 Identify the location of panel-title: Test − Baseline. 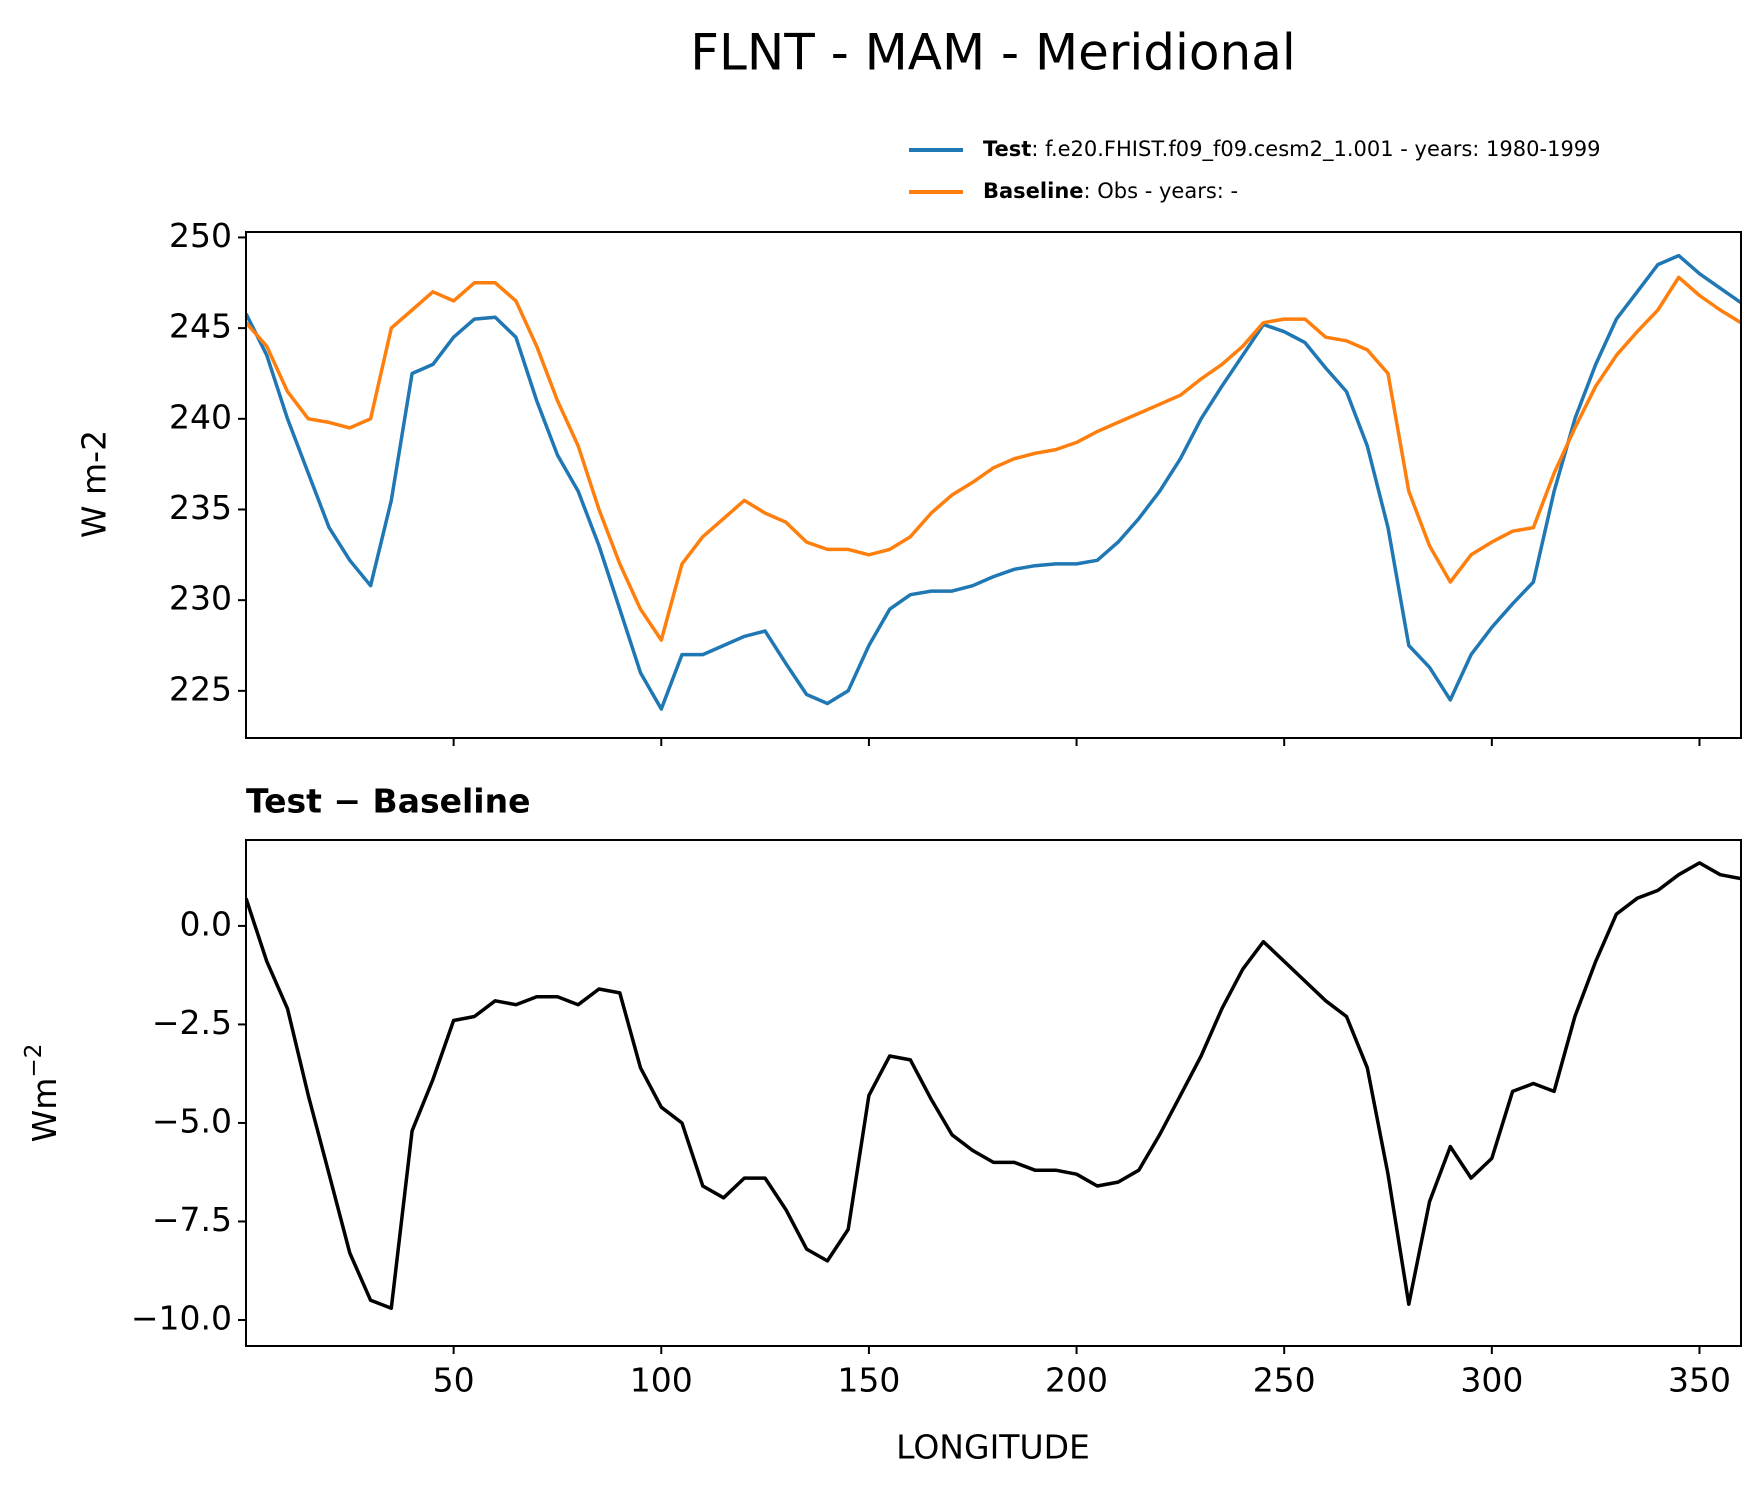
(388, 801).